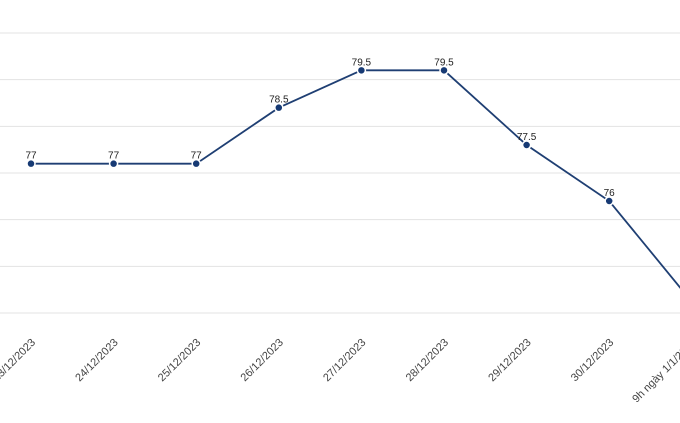  What do you see at coordinates (19, 360) in the screenshot?
I see `x-tick-label: 23/12/2023` at bounding box center [19, 360].